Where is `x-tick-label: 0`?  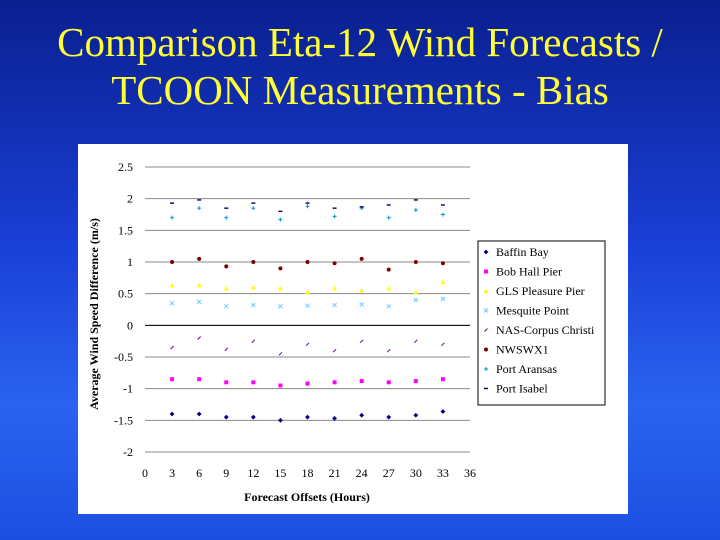
x-tick-label: 0 is located at coordinates (145, 473).